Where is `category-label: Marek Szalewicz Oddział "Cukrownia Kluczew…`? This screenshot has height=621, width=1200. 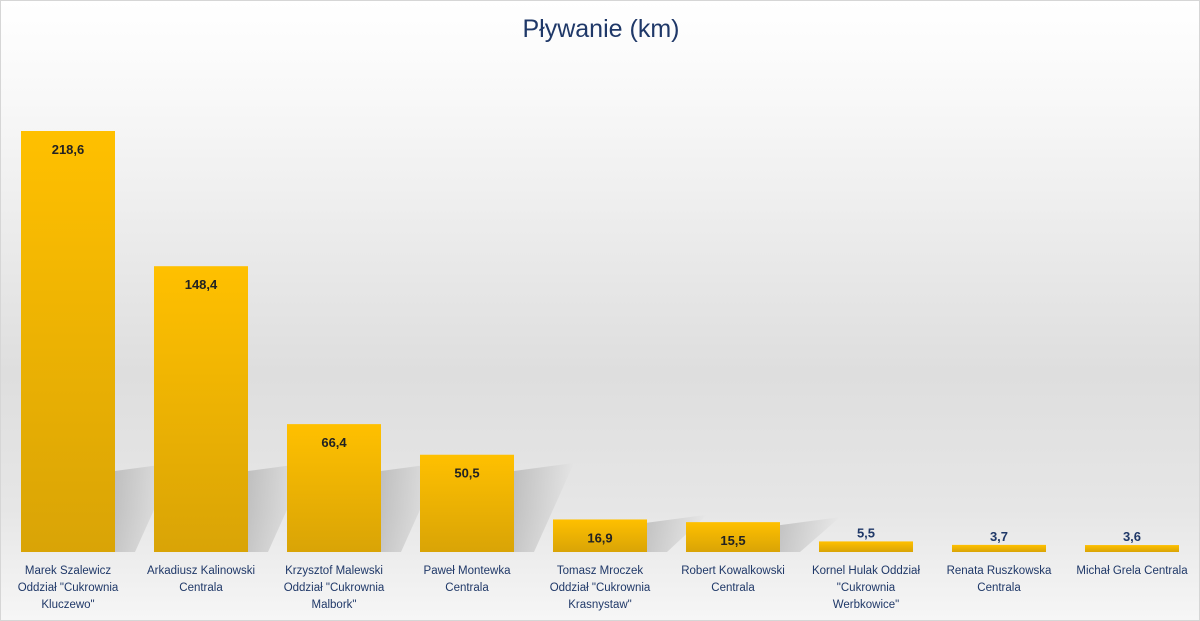
category-label: Marek Szalewicz Oddział "Cukrownia Kluczew… is located at coordinates (68, 588).